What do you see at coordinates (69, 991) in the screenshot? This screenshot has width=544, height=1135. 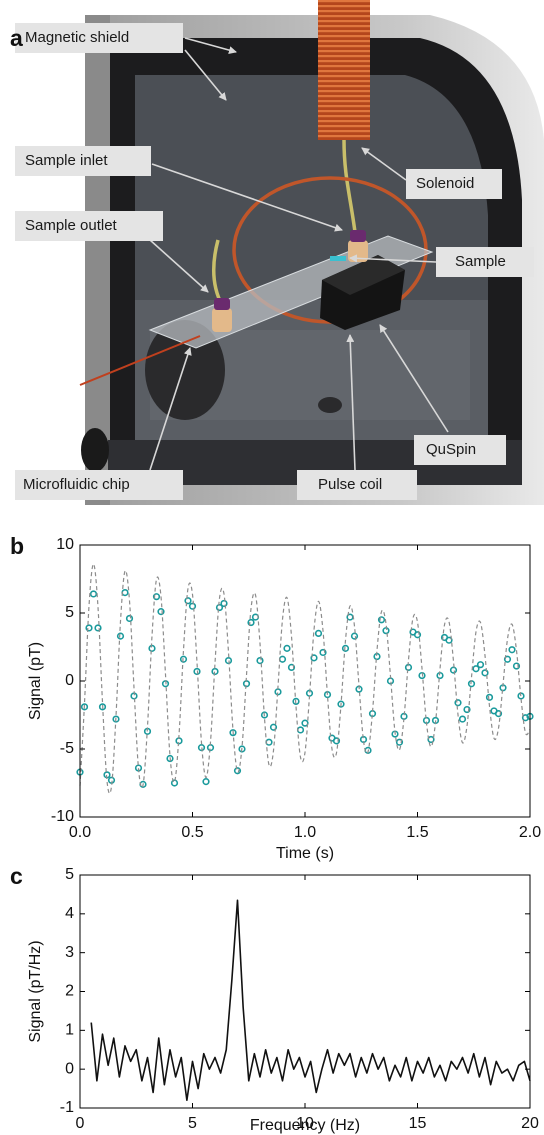 I see `y-tick-label: 2` at bounding box center [69, 991].